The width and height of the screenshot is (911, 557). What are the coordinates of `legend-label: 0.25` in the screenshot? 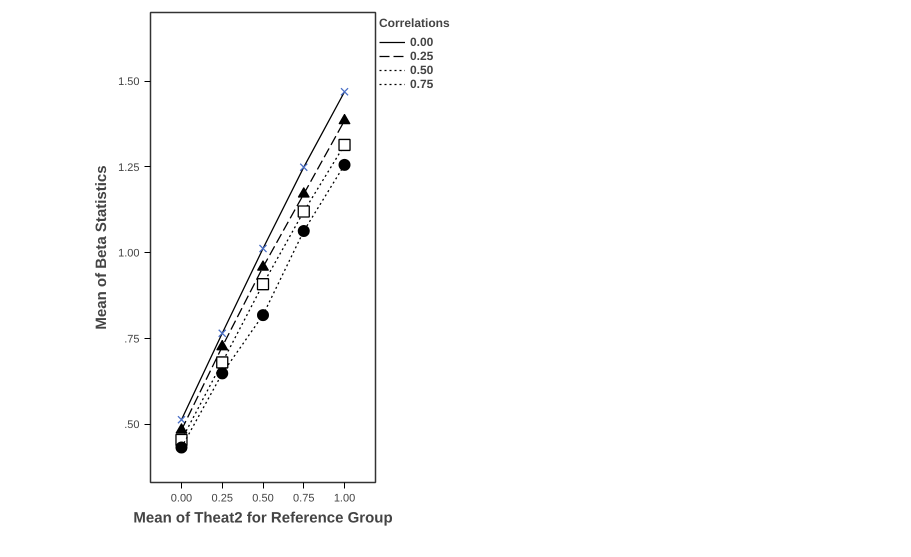 It's located at (422, 56).